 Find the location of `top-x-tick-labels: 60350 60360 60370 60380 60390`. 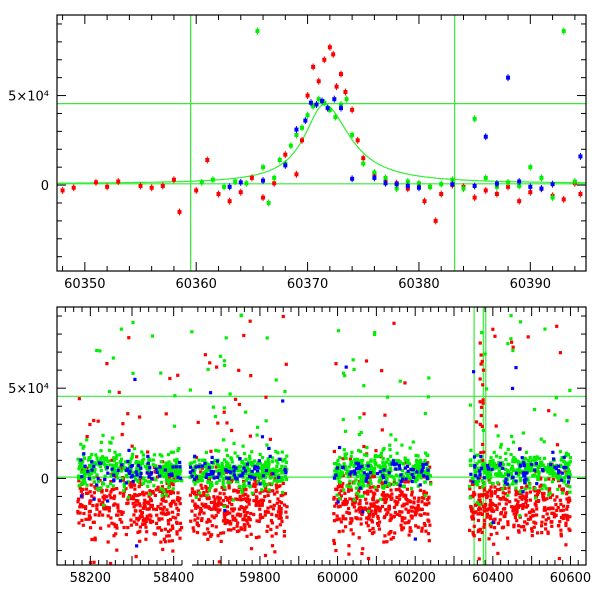

top-x-tick-labels: 60350 60360 60370 60380 60390 is located at coordinates (307, 284).